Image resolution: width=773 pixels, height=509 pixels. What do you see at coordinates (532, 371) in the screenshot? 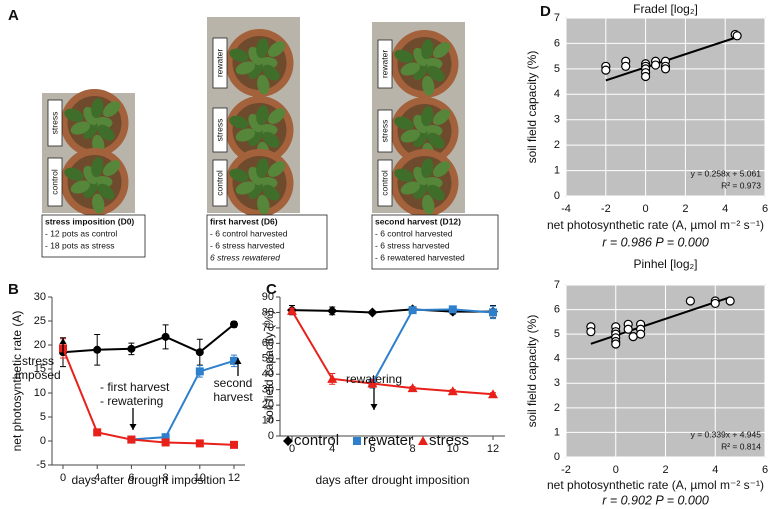
I see `y-axis-label: soil field capacity (%)` at bounding box center [532, 371].